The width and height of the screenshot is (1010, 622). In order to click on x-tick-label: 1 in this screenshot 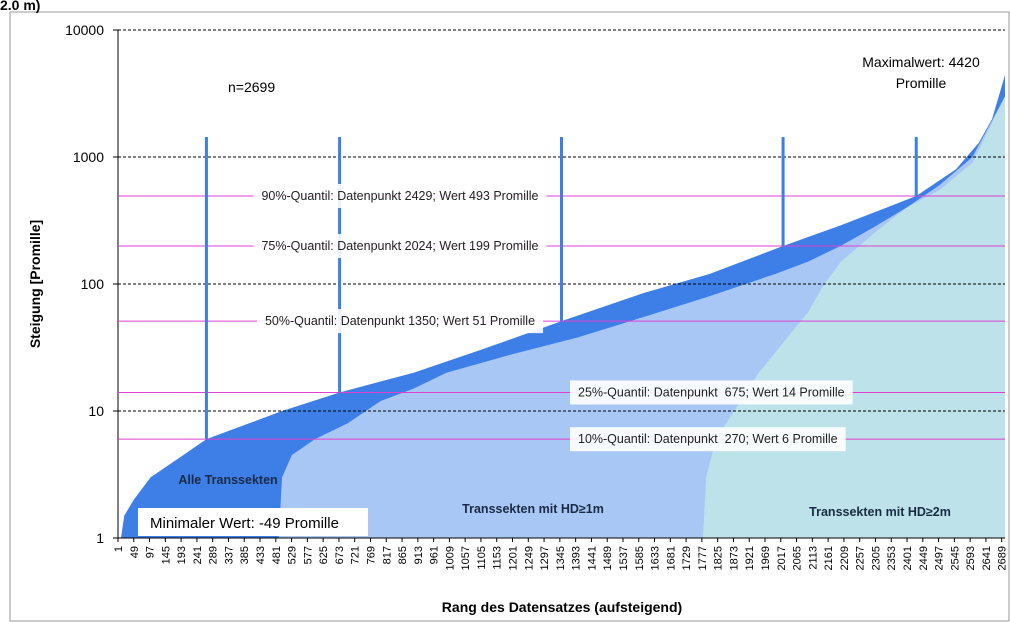, I will do `click(119, 549)`.